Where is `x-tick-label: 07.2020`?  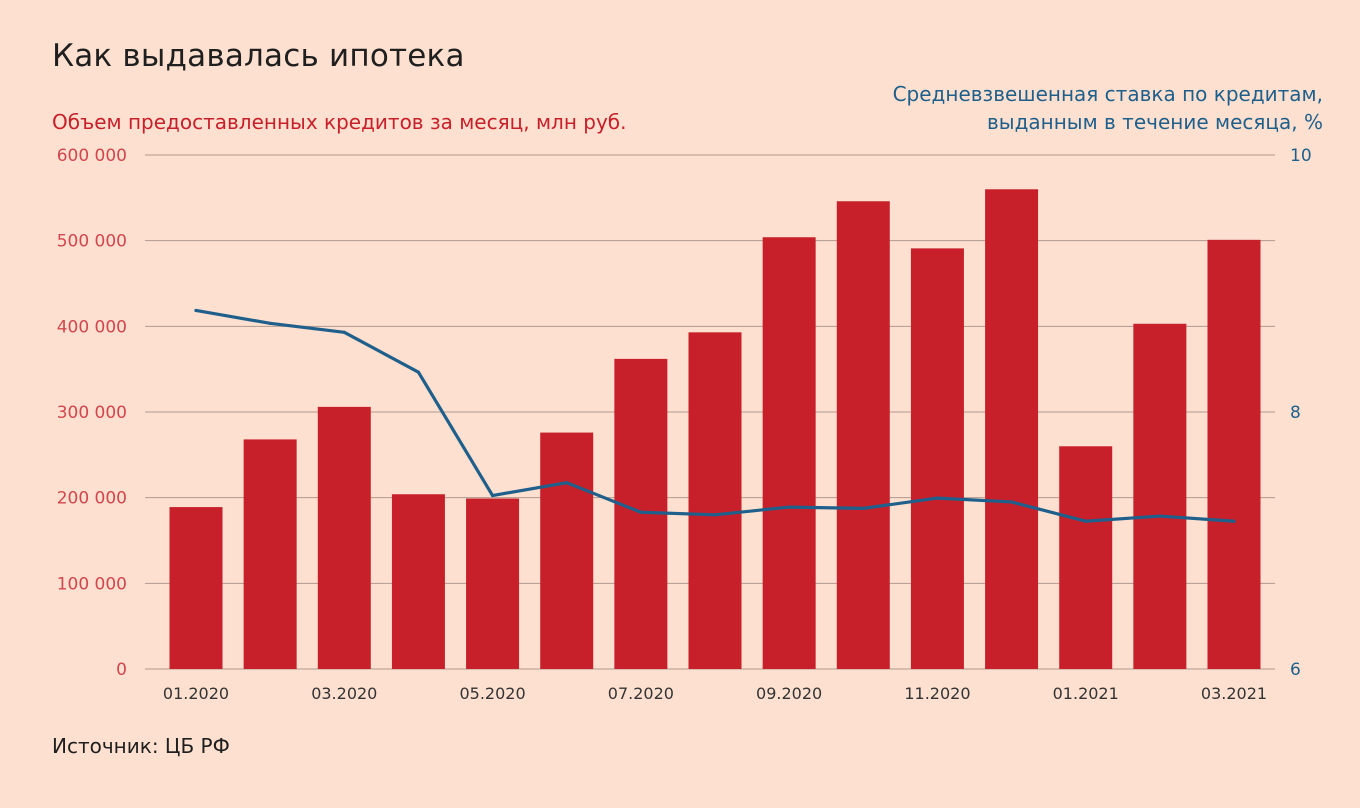
x-tick-label: 07.2020 is located at coordinates (641, 693).